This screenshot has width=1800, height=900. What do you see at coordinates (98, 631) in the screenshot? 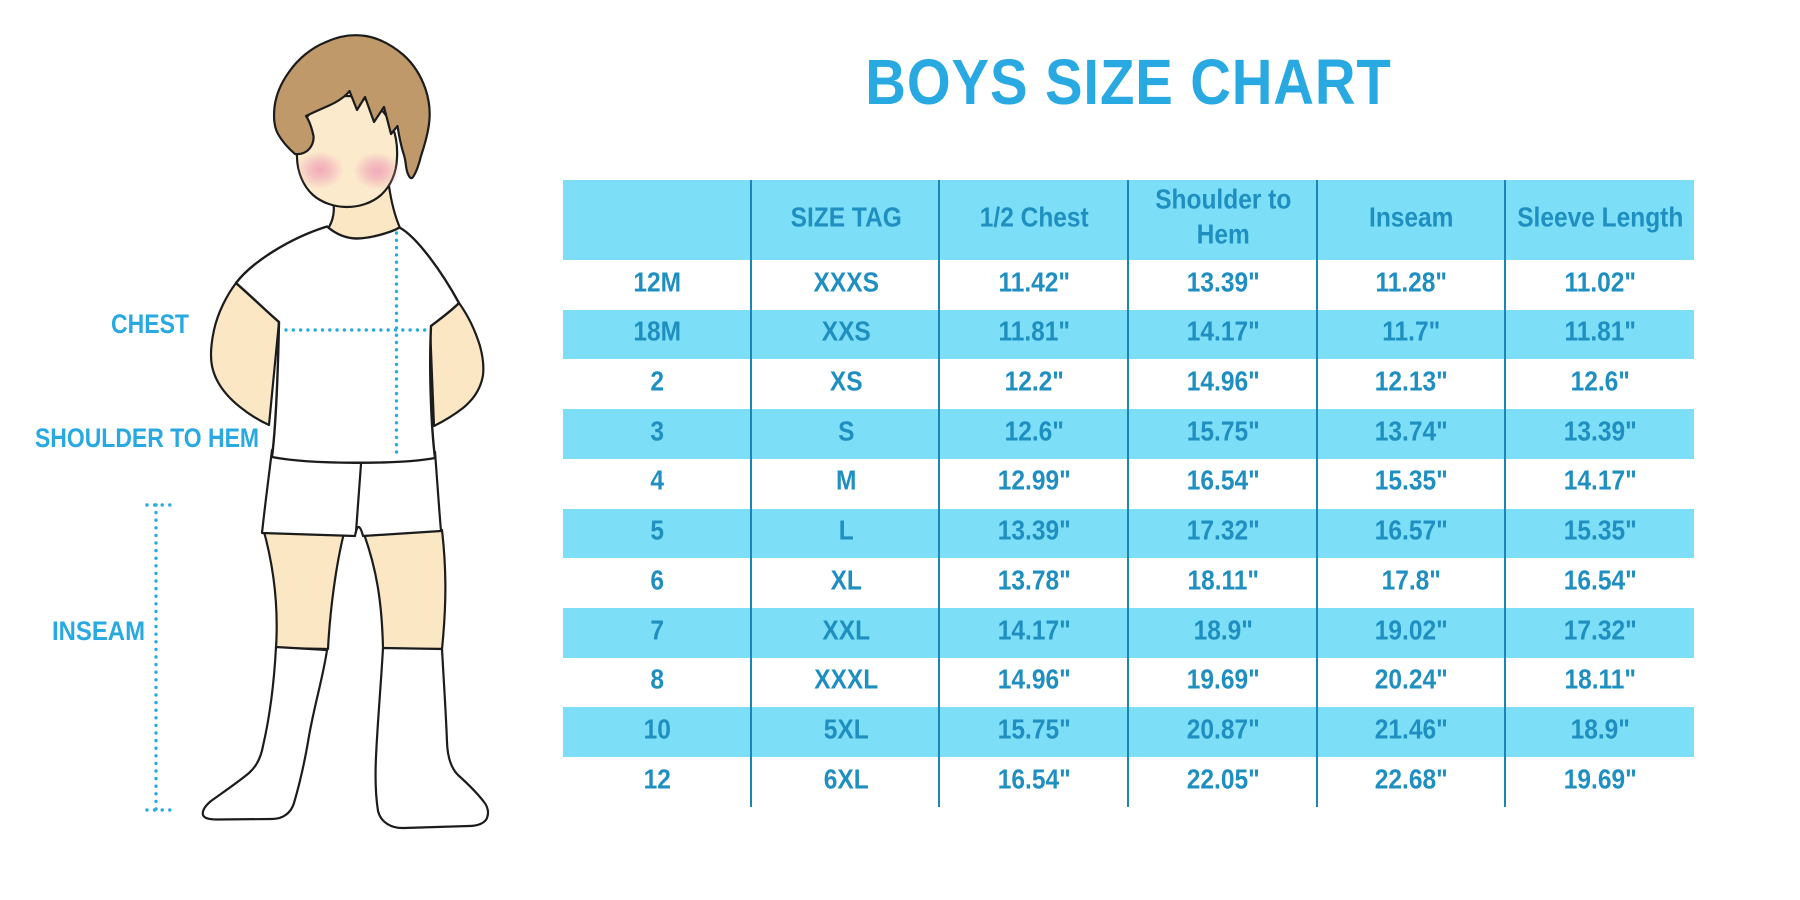
I see `svg-text: INSEAM` at bounding box center [98, 631].